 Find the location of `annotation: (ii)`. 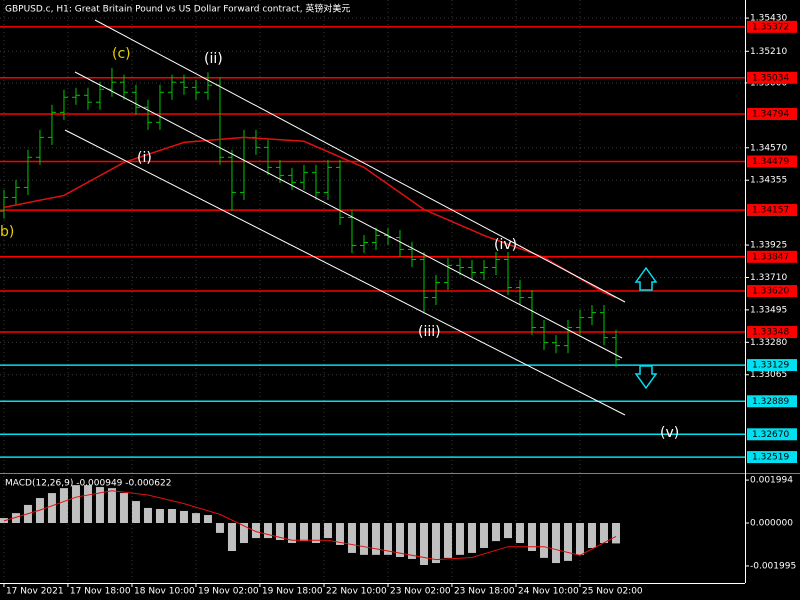

annotation: (ii) is located at coordinates (213, 59).